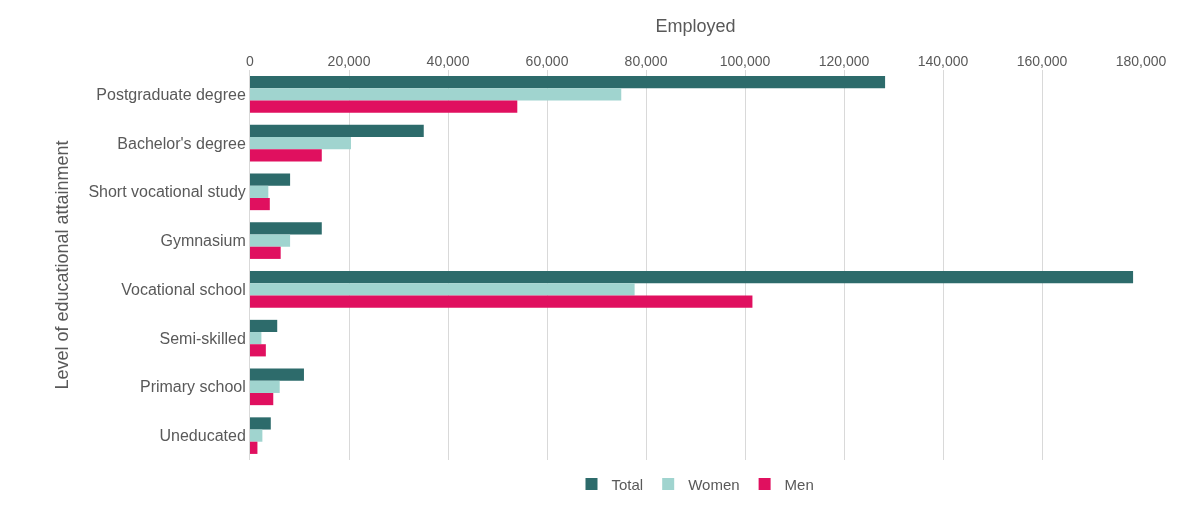  Describe the element at coordinates (202, 436) in the screenshot. I see `y-tick-label: Uneducated` at that location.